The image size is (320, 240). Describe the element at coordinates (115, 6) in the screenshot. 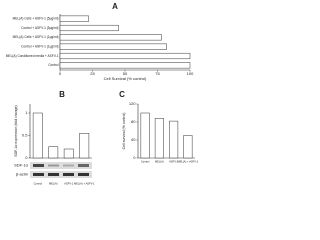

I see `panel-label: A` at that location.